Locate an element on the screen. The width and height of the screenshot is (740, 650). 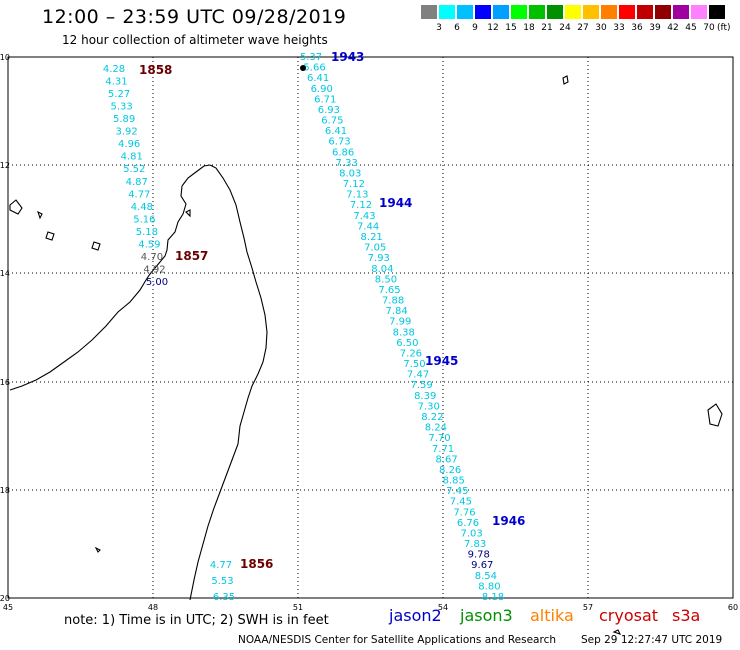
wave-height-value: 8.50 is located at coordinates (386, 279).